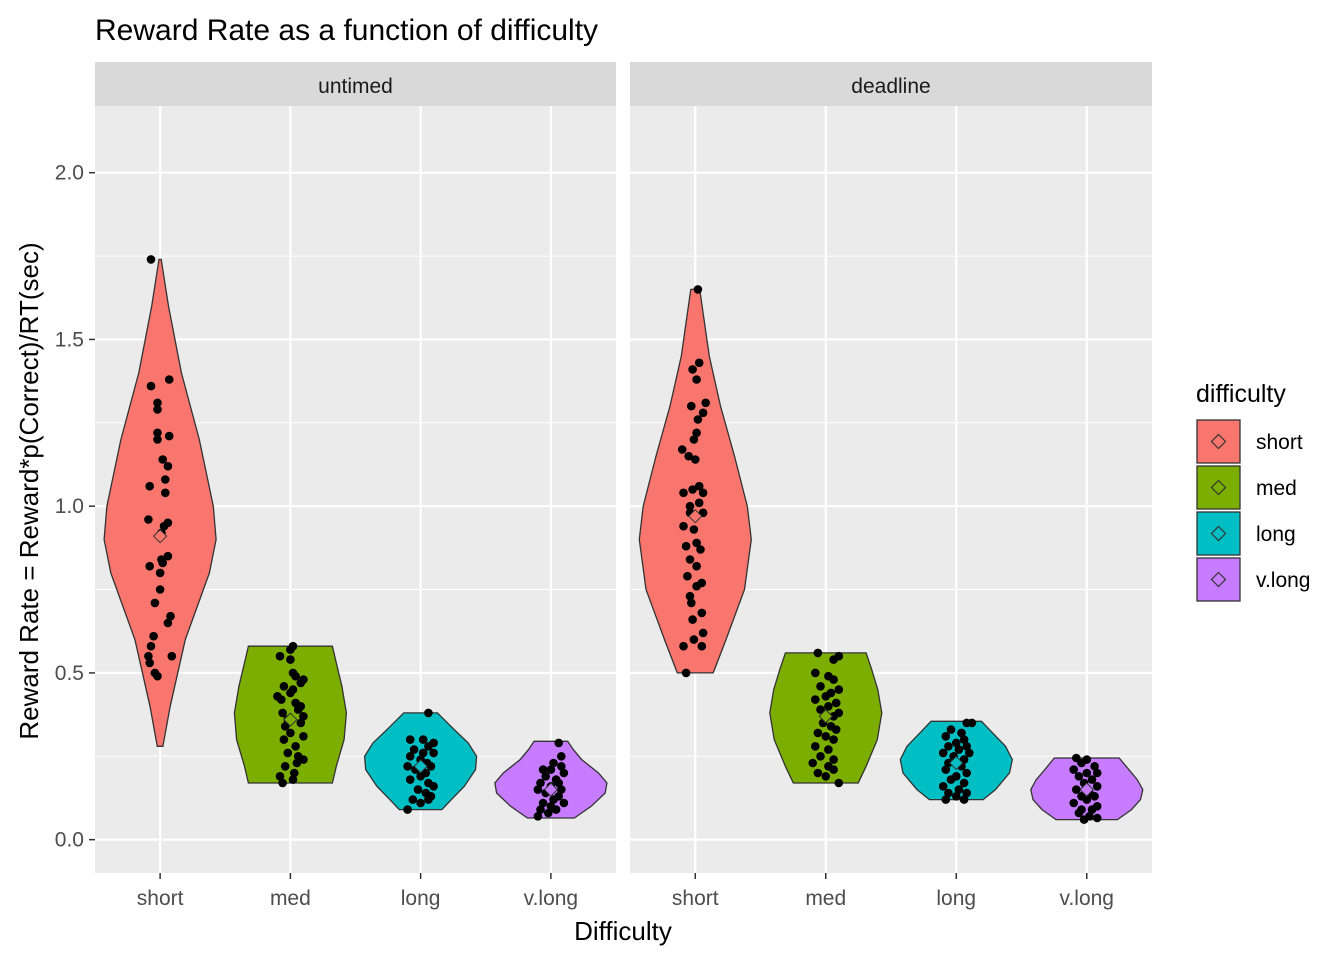 This screenshot has height=960, width=1344. Describe the element at coordinates (1283, 580) in the screenshot. I see `legend-label: v.long` at that location.